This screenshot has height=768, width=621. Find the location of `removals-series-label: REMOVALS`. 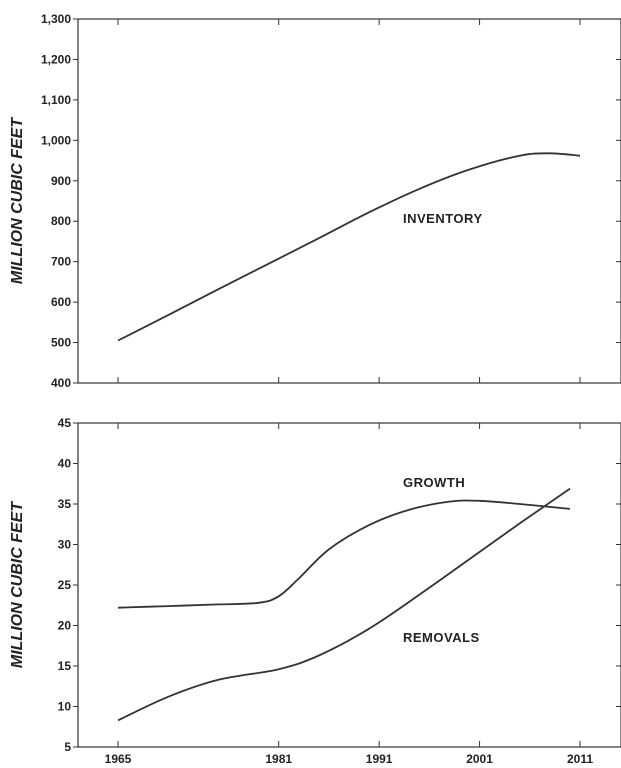

removals-series-label: REMOVALS is located at coordinates (441, 637).